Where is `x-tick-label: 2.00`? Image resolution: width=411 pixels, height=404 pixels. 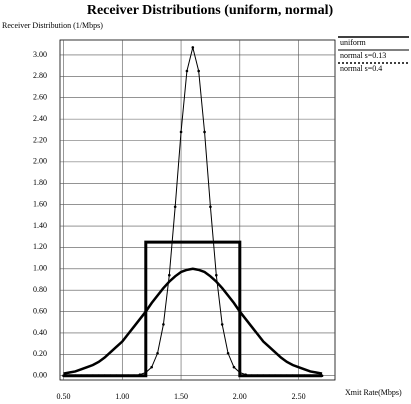
x-tick-label: 2.00 is located at coordinates (240, 396).